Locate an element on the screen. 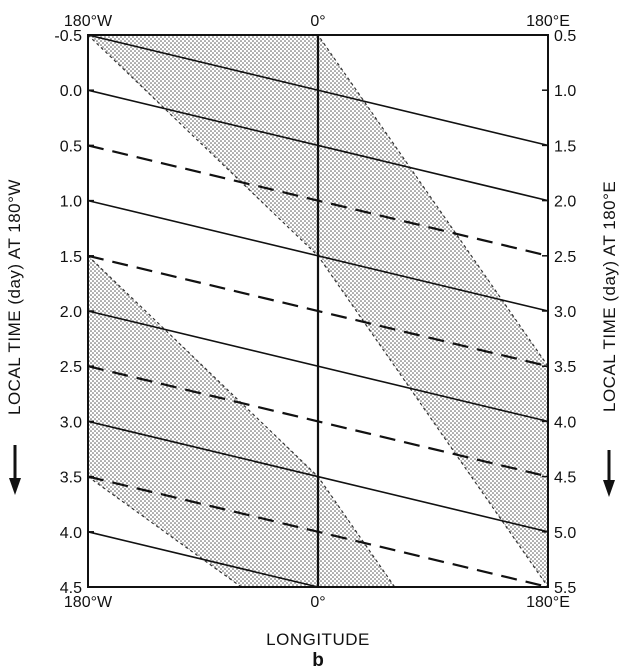 The height and width of the screenshot is (672, 627). left-tick-label: -0.5 is located at coordinates (68, 36).